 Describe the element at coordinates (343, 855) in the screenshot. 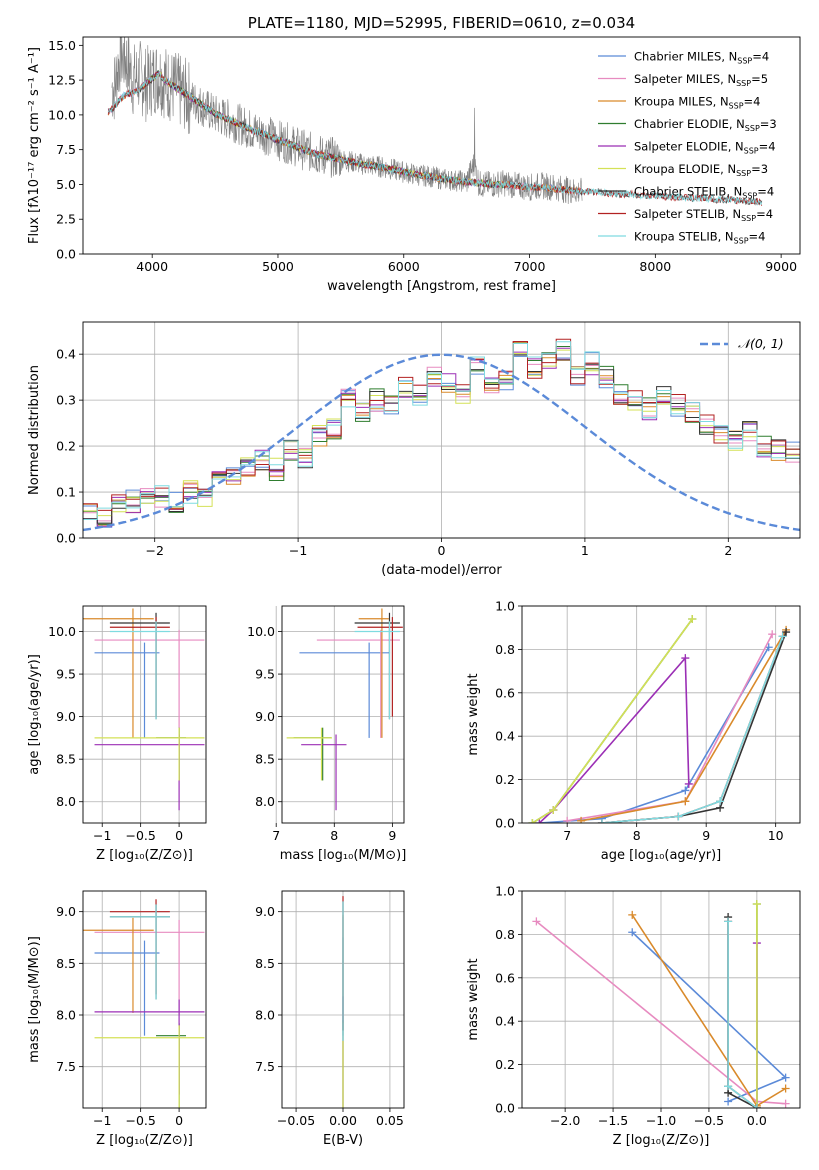

I see `x-axis-label: mass [log₁₀(M/M⊙)]` at that location.